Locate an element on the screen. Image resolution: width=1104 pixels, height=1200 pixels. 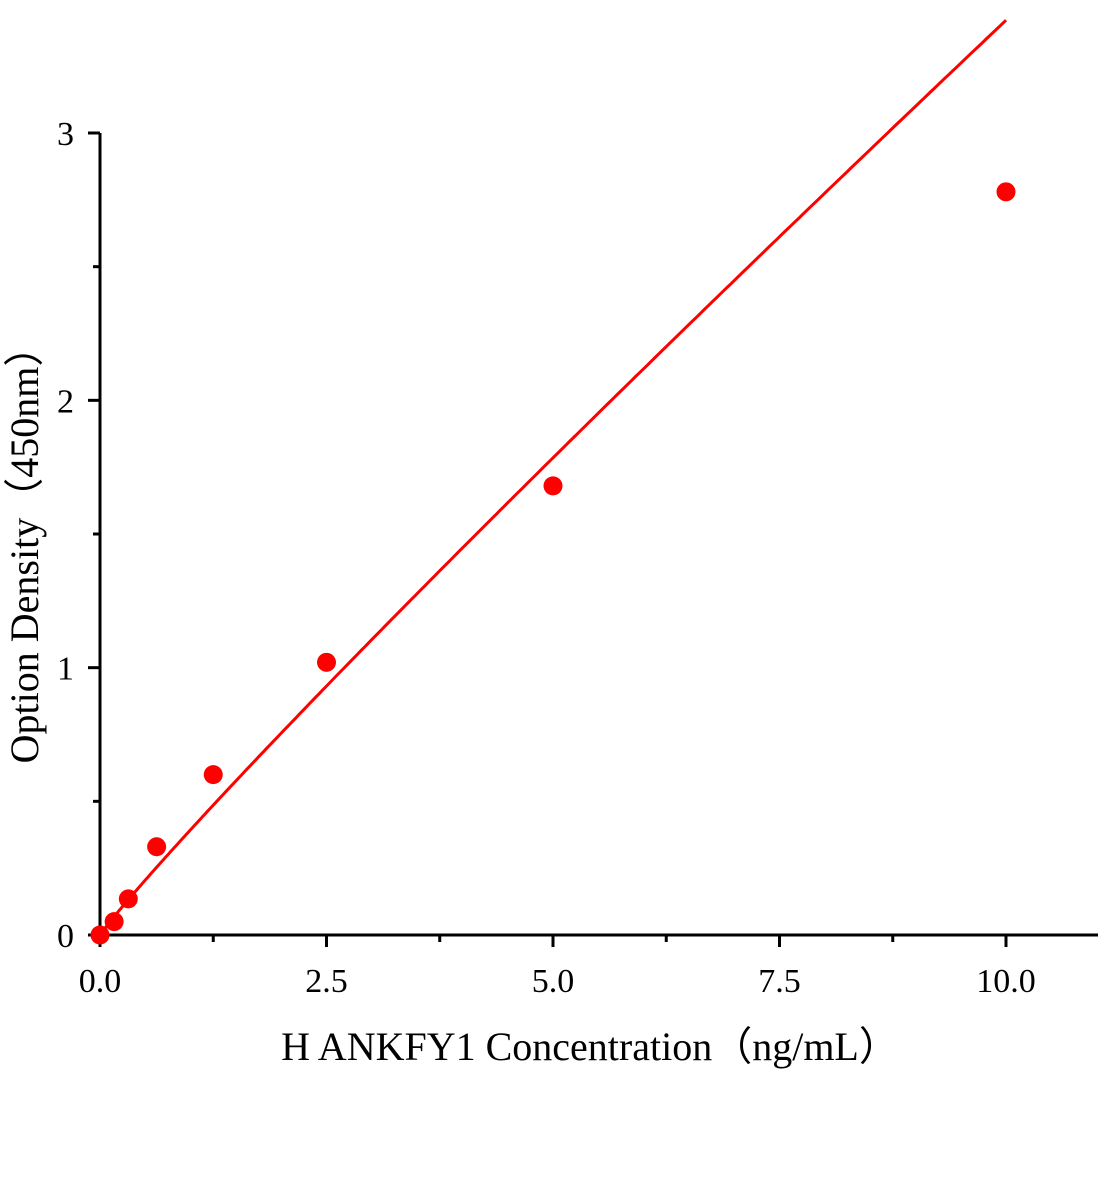
x-axis-label: H ANKFY1 Concentration（ng/mL） is located at coordinates (590, 1046).